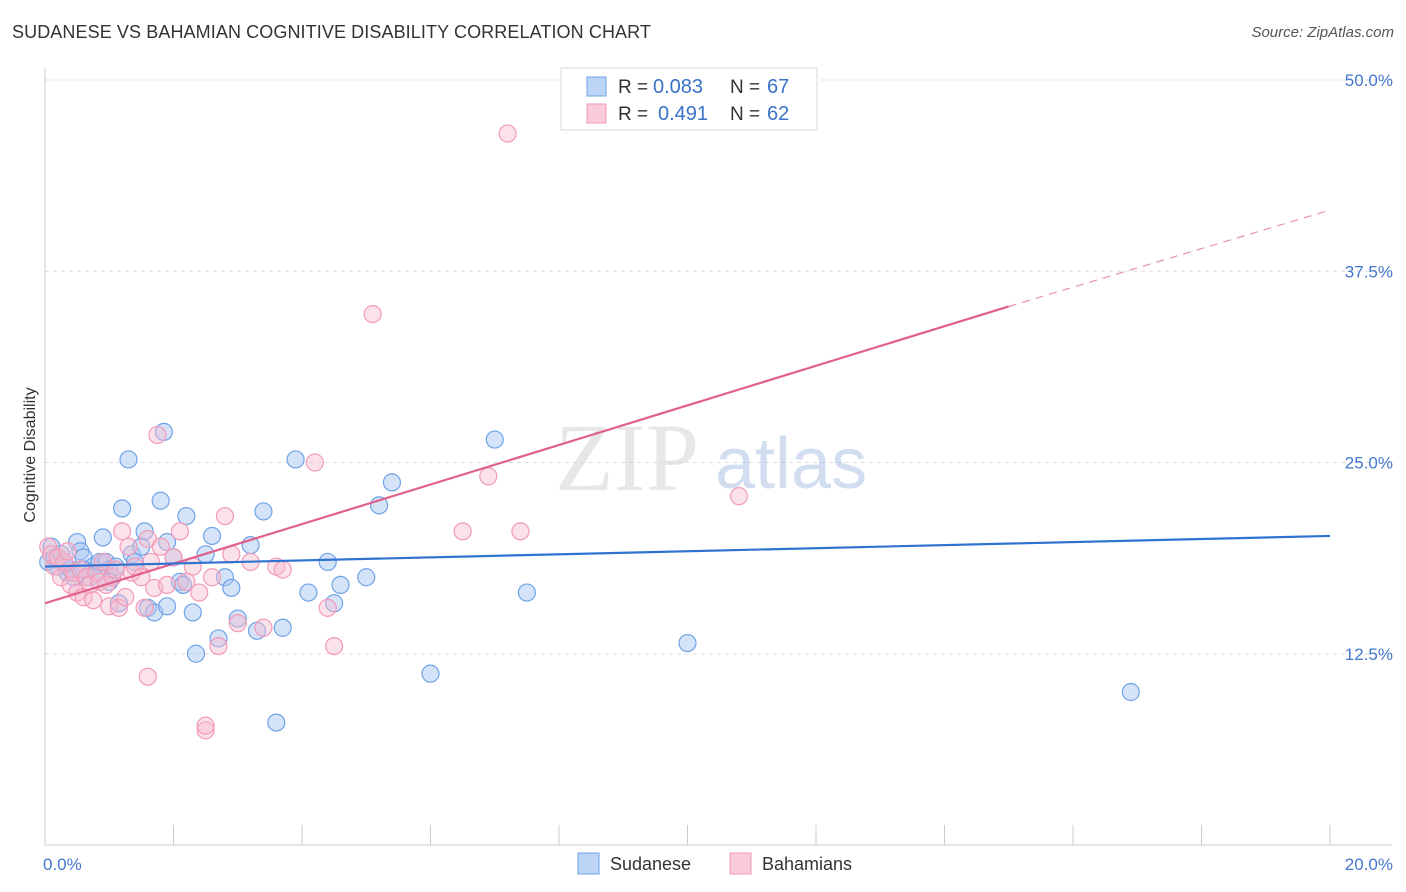 The height and width of the screenshot is (892, 1406). I want to click on watermark: ZIP atlas, so click(711, 457).